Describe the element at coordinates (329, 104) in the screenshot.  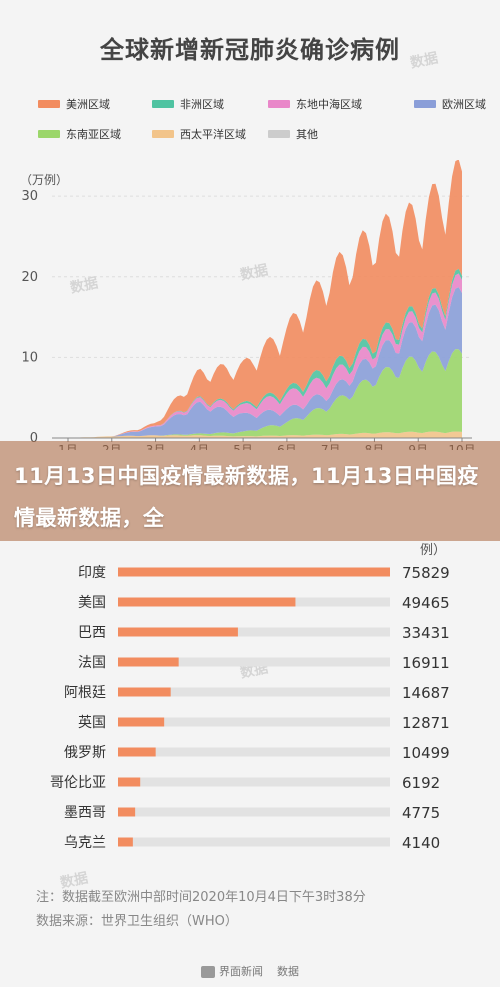
I see `legend-label: 东地中海区域` at that location.